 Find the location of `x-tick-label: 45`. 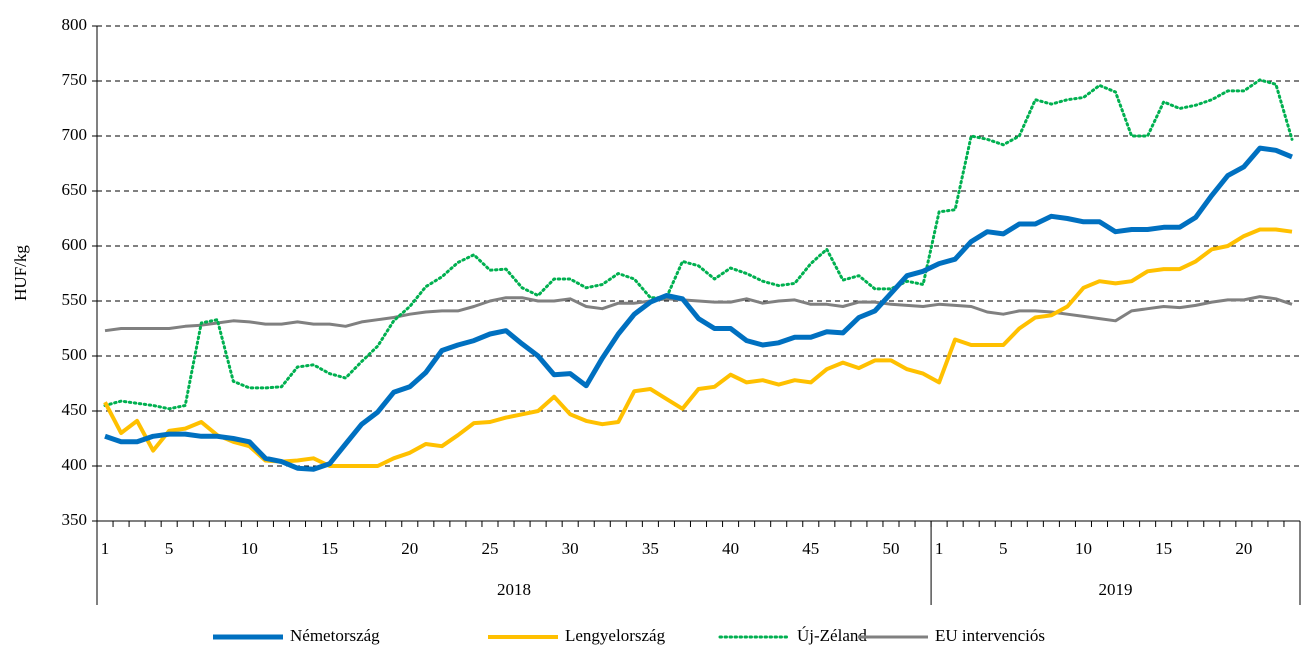

x-tick-label: 45 is located at coordinates (810, 548).